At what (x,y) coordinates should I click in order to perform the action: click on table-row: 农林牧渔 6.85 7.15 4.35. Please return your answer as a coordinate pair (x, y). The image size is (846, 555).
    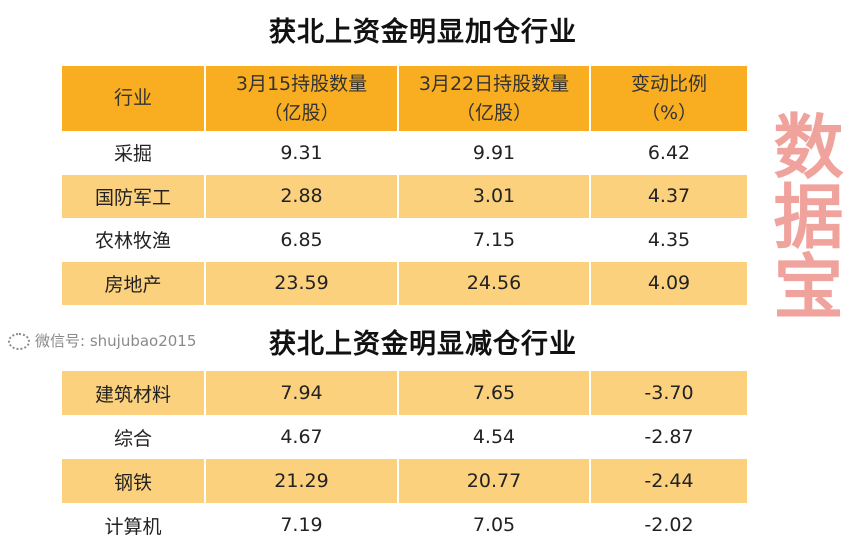
    Looking at the image, I should click on (404, 240).